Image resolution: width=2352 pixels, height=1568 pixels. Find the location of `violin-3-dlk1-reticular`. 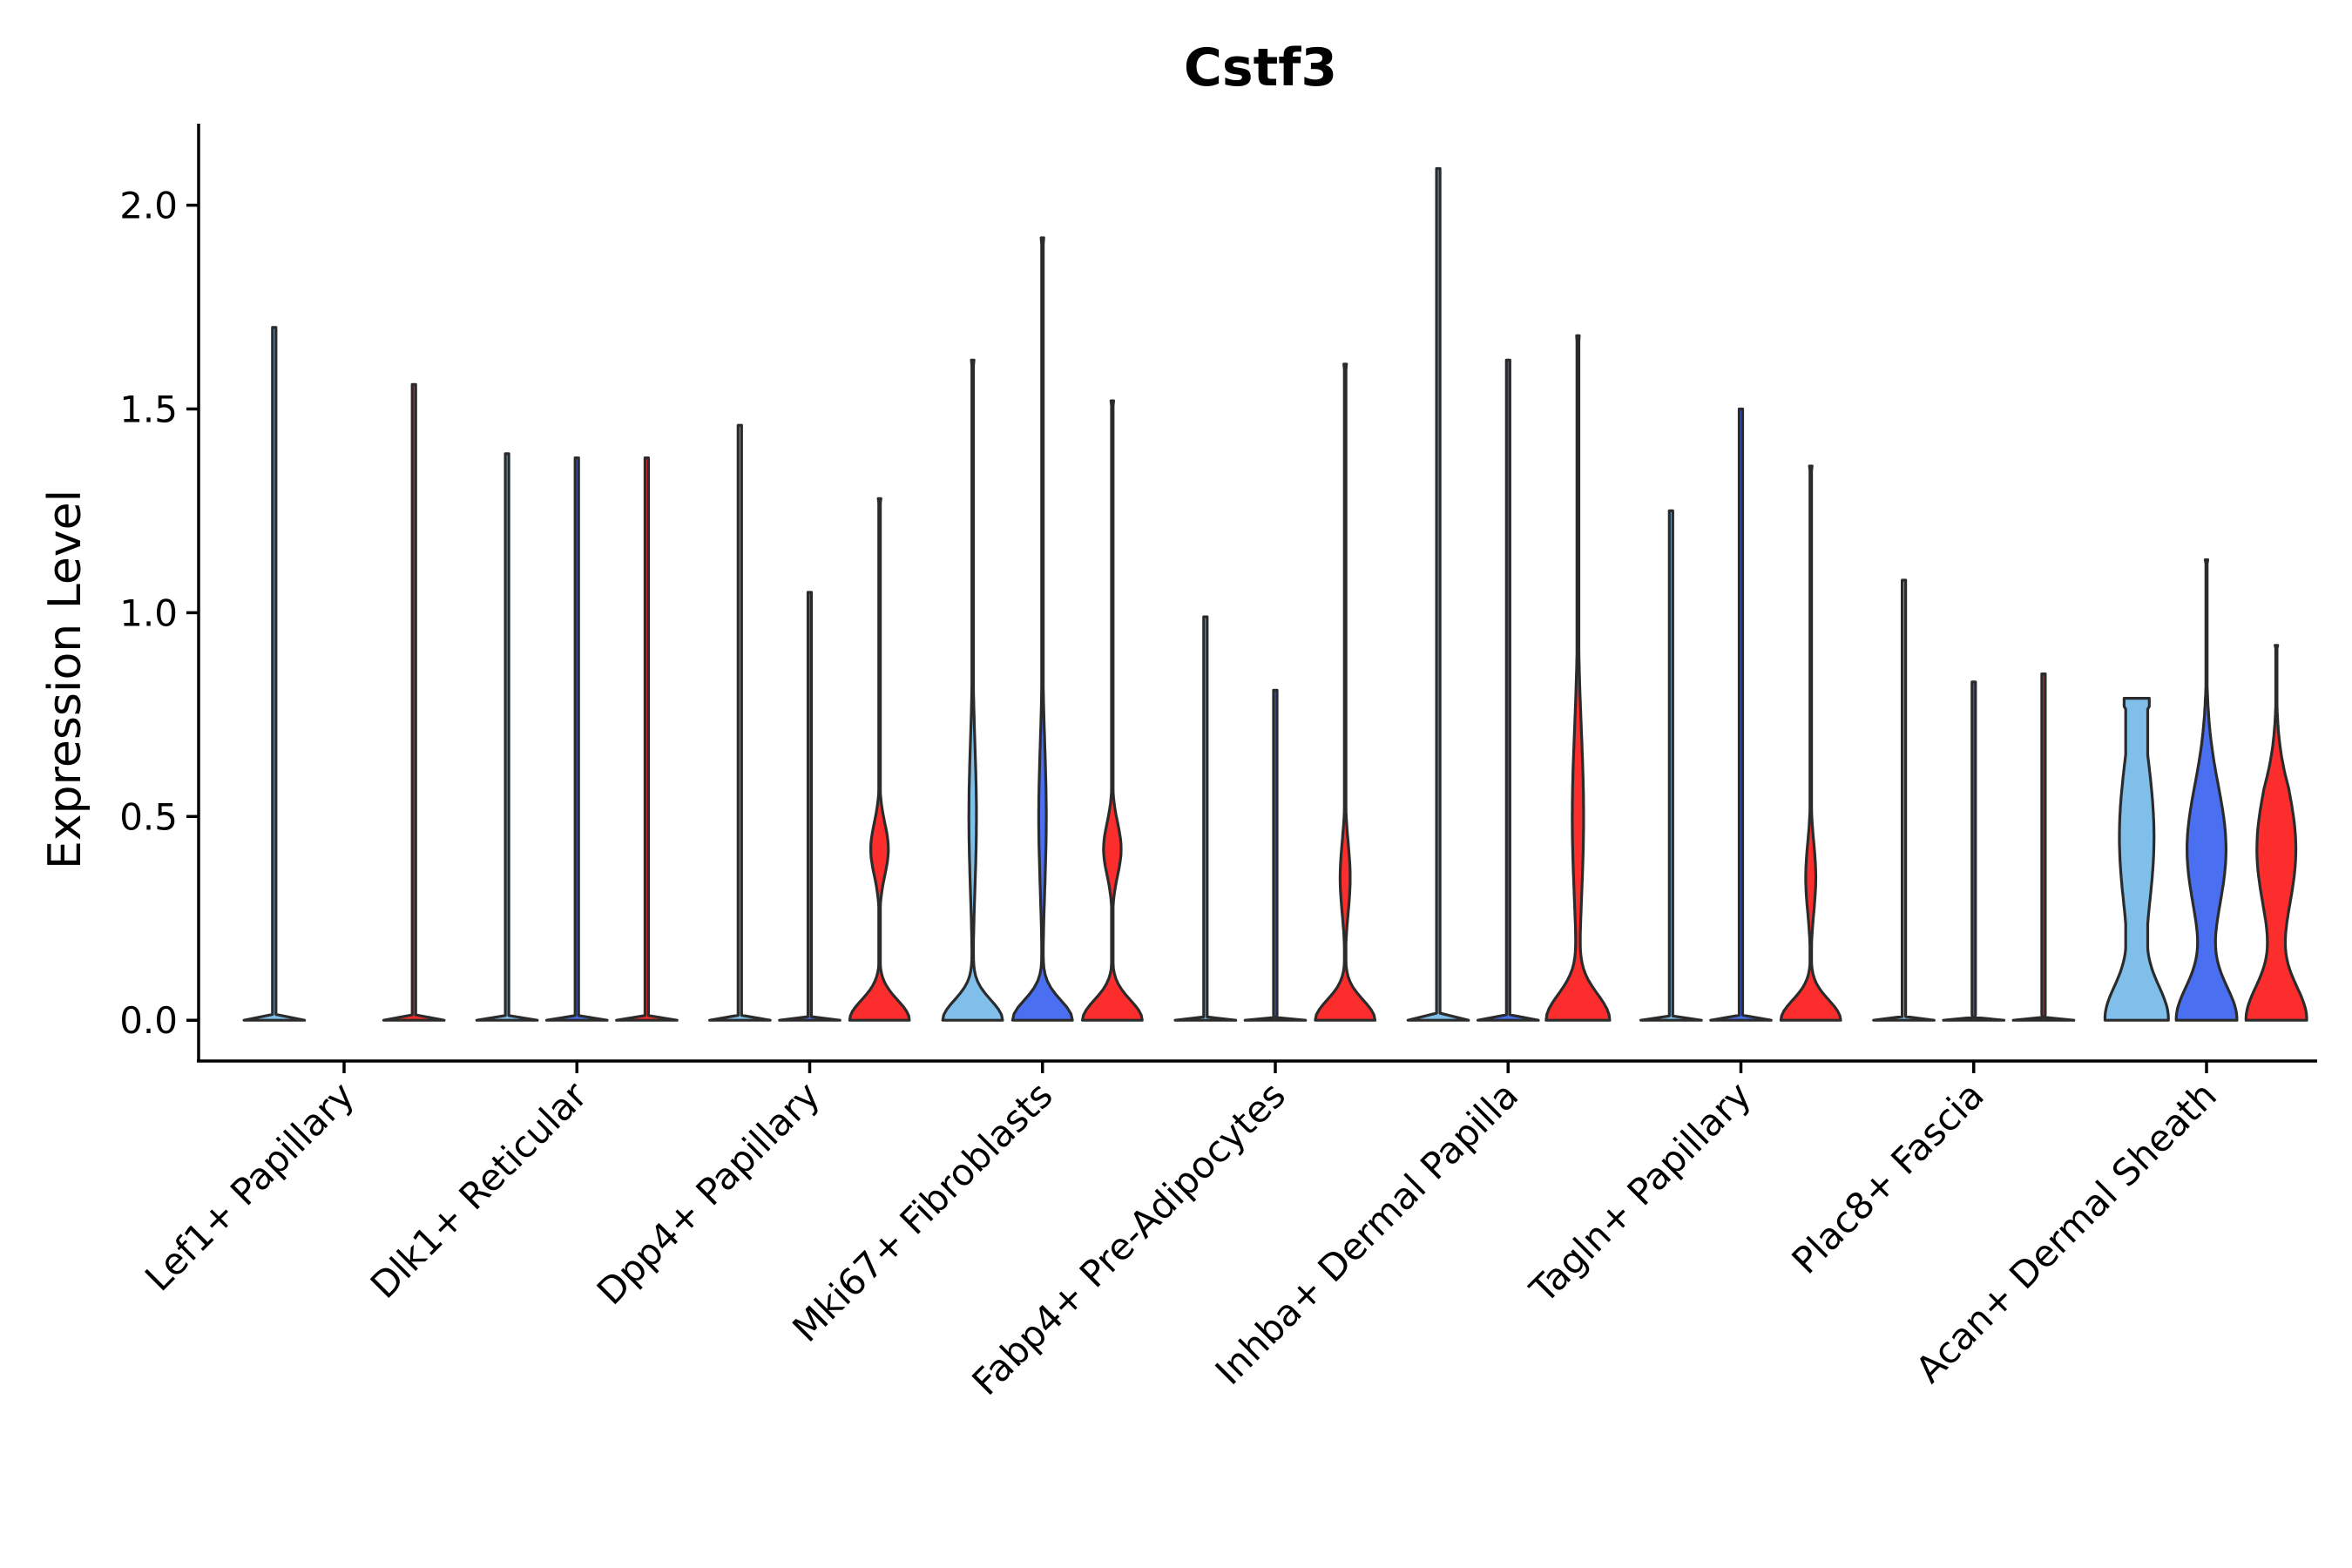

violin-3-dlk1-reticular is located at coordinates (647, 739).